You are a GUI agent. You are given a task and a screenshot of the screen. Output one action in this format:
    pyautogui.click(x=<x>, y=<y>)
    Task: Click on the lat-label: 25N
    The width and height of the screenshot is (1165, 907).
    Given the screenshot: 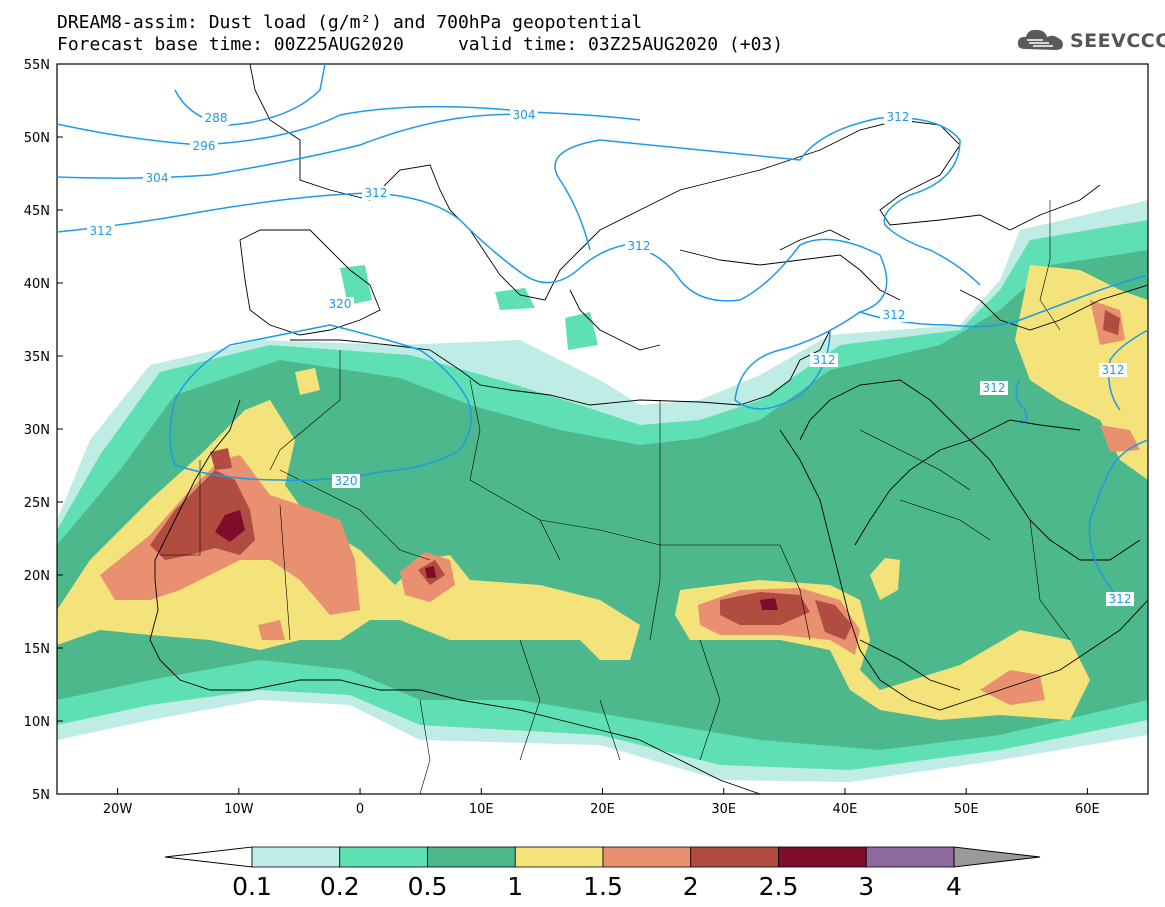 What is the action you would take?
    pyautogui.click(x=37, y=503)
    